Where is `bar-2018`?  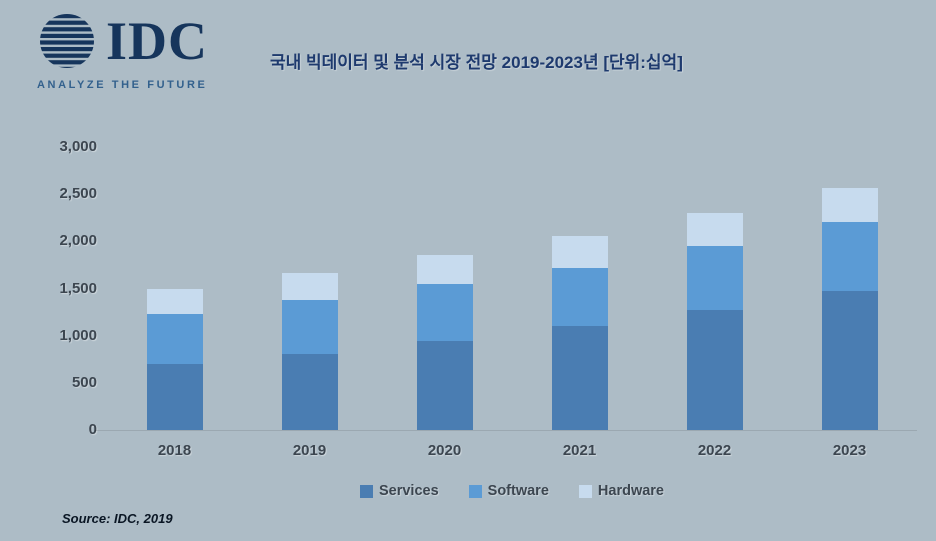
bar-2018 is located at coordinates (174, 288).